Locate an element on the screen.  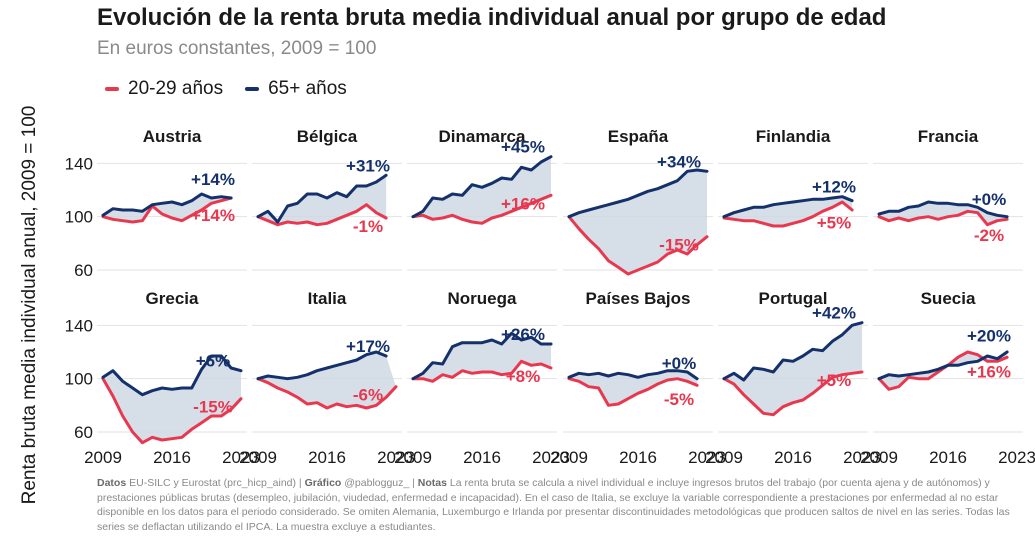
end-label-old: +12% is located at coordinates (834, 186).